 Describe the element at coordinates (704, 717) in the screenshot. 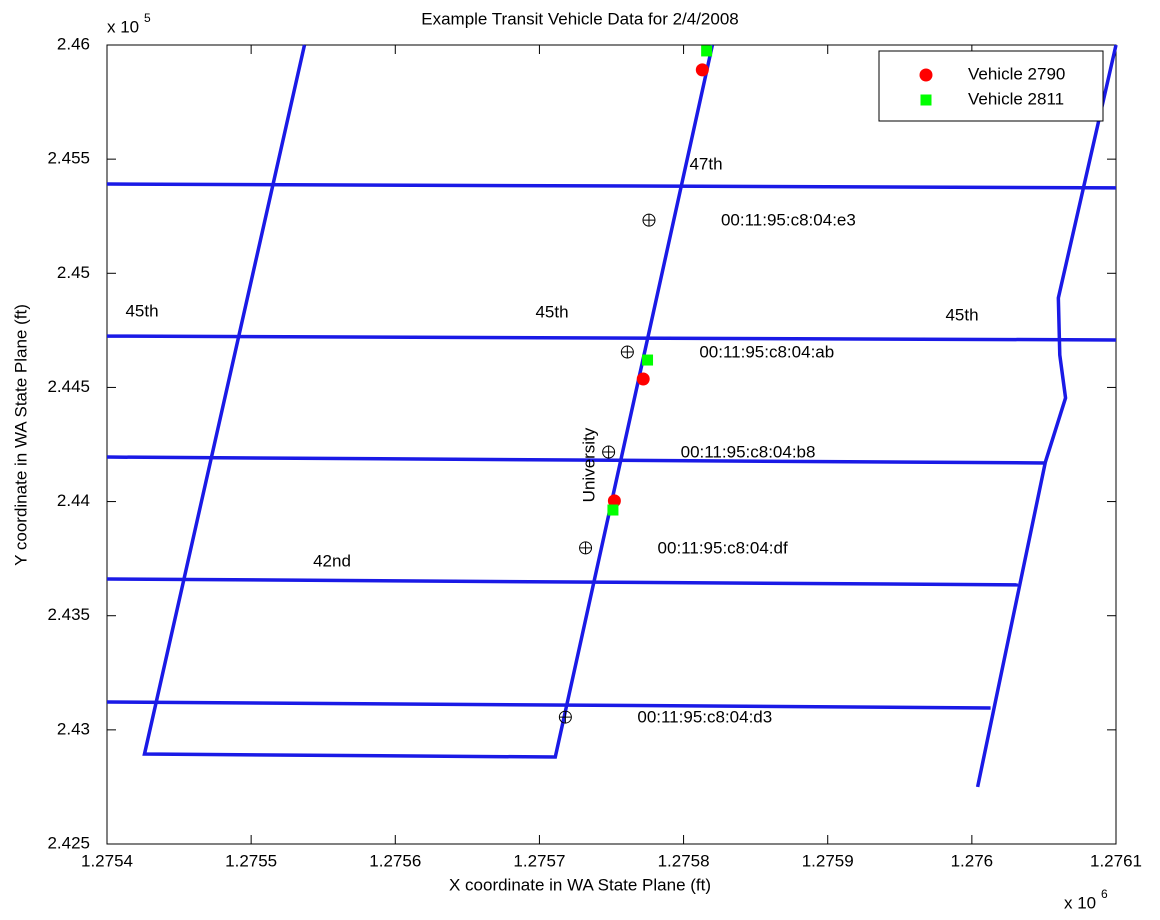

I see `access-point-label: 00:11:95:c8:04:d3` at that location.